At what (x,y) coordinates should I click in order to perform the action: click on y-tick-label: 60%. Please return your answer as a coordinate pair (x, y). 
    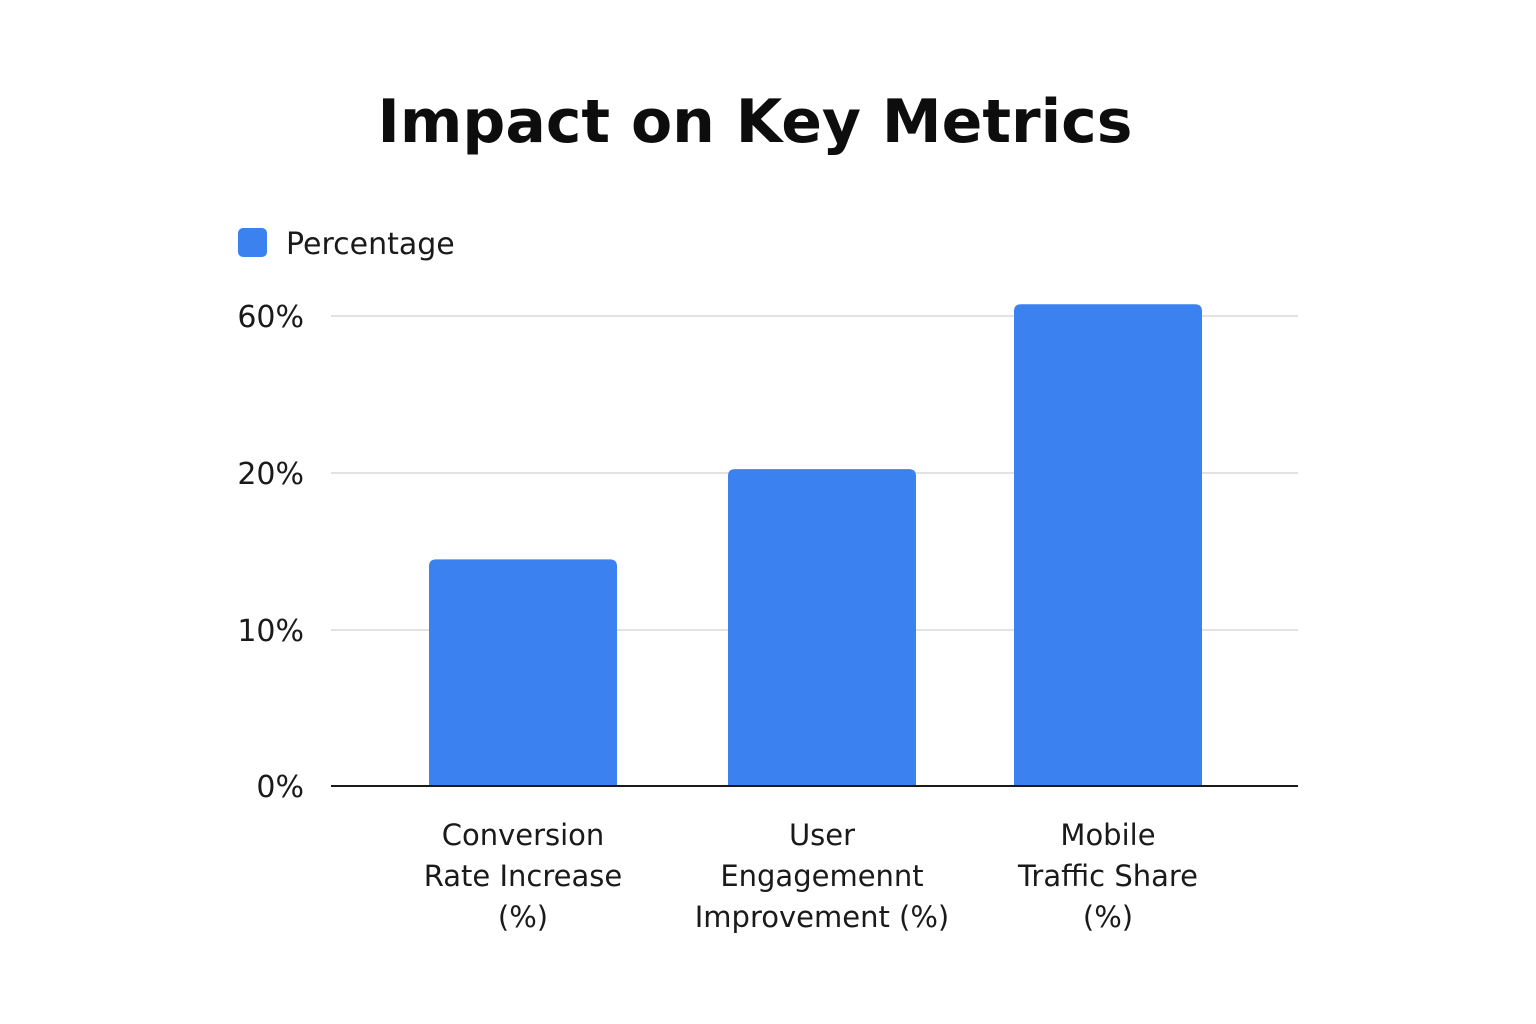
    Looking at the image, I should click on (270, 317).